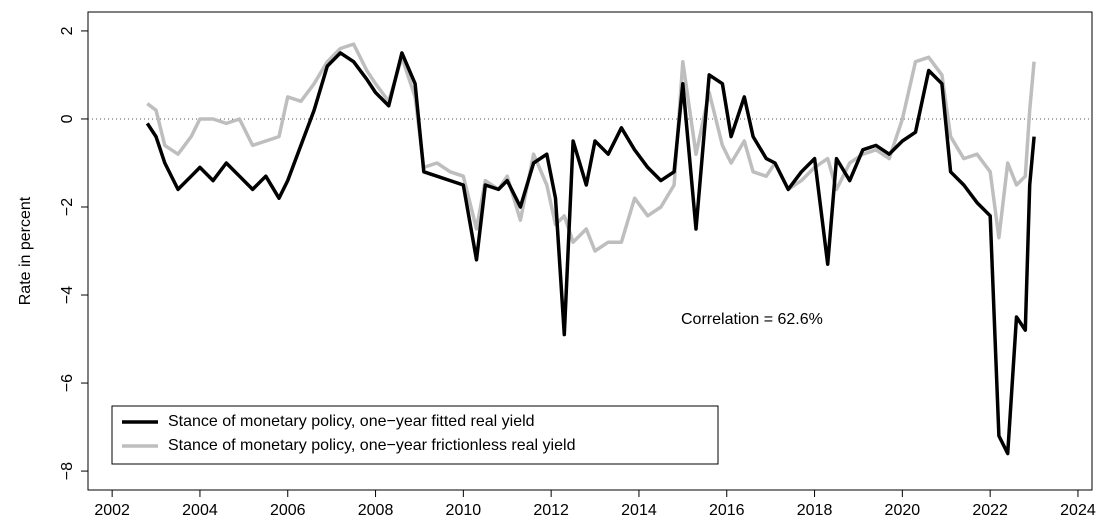 Image resolution: width=1104 pixels, height=525 pixels. I want to click on x-tick-label: 2020, so click(903, 510).